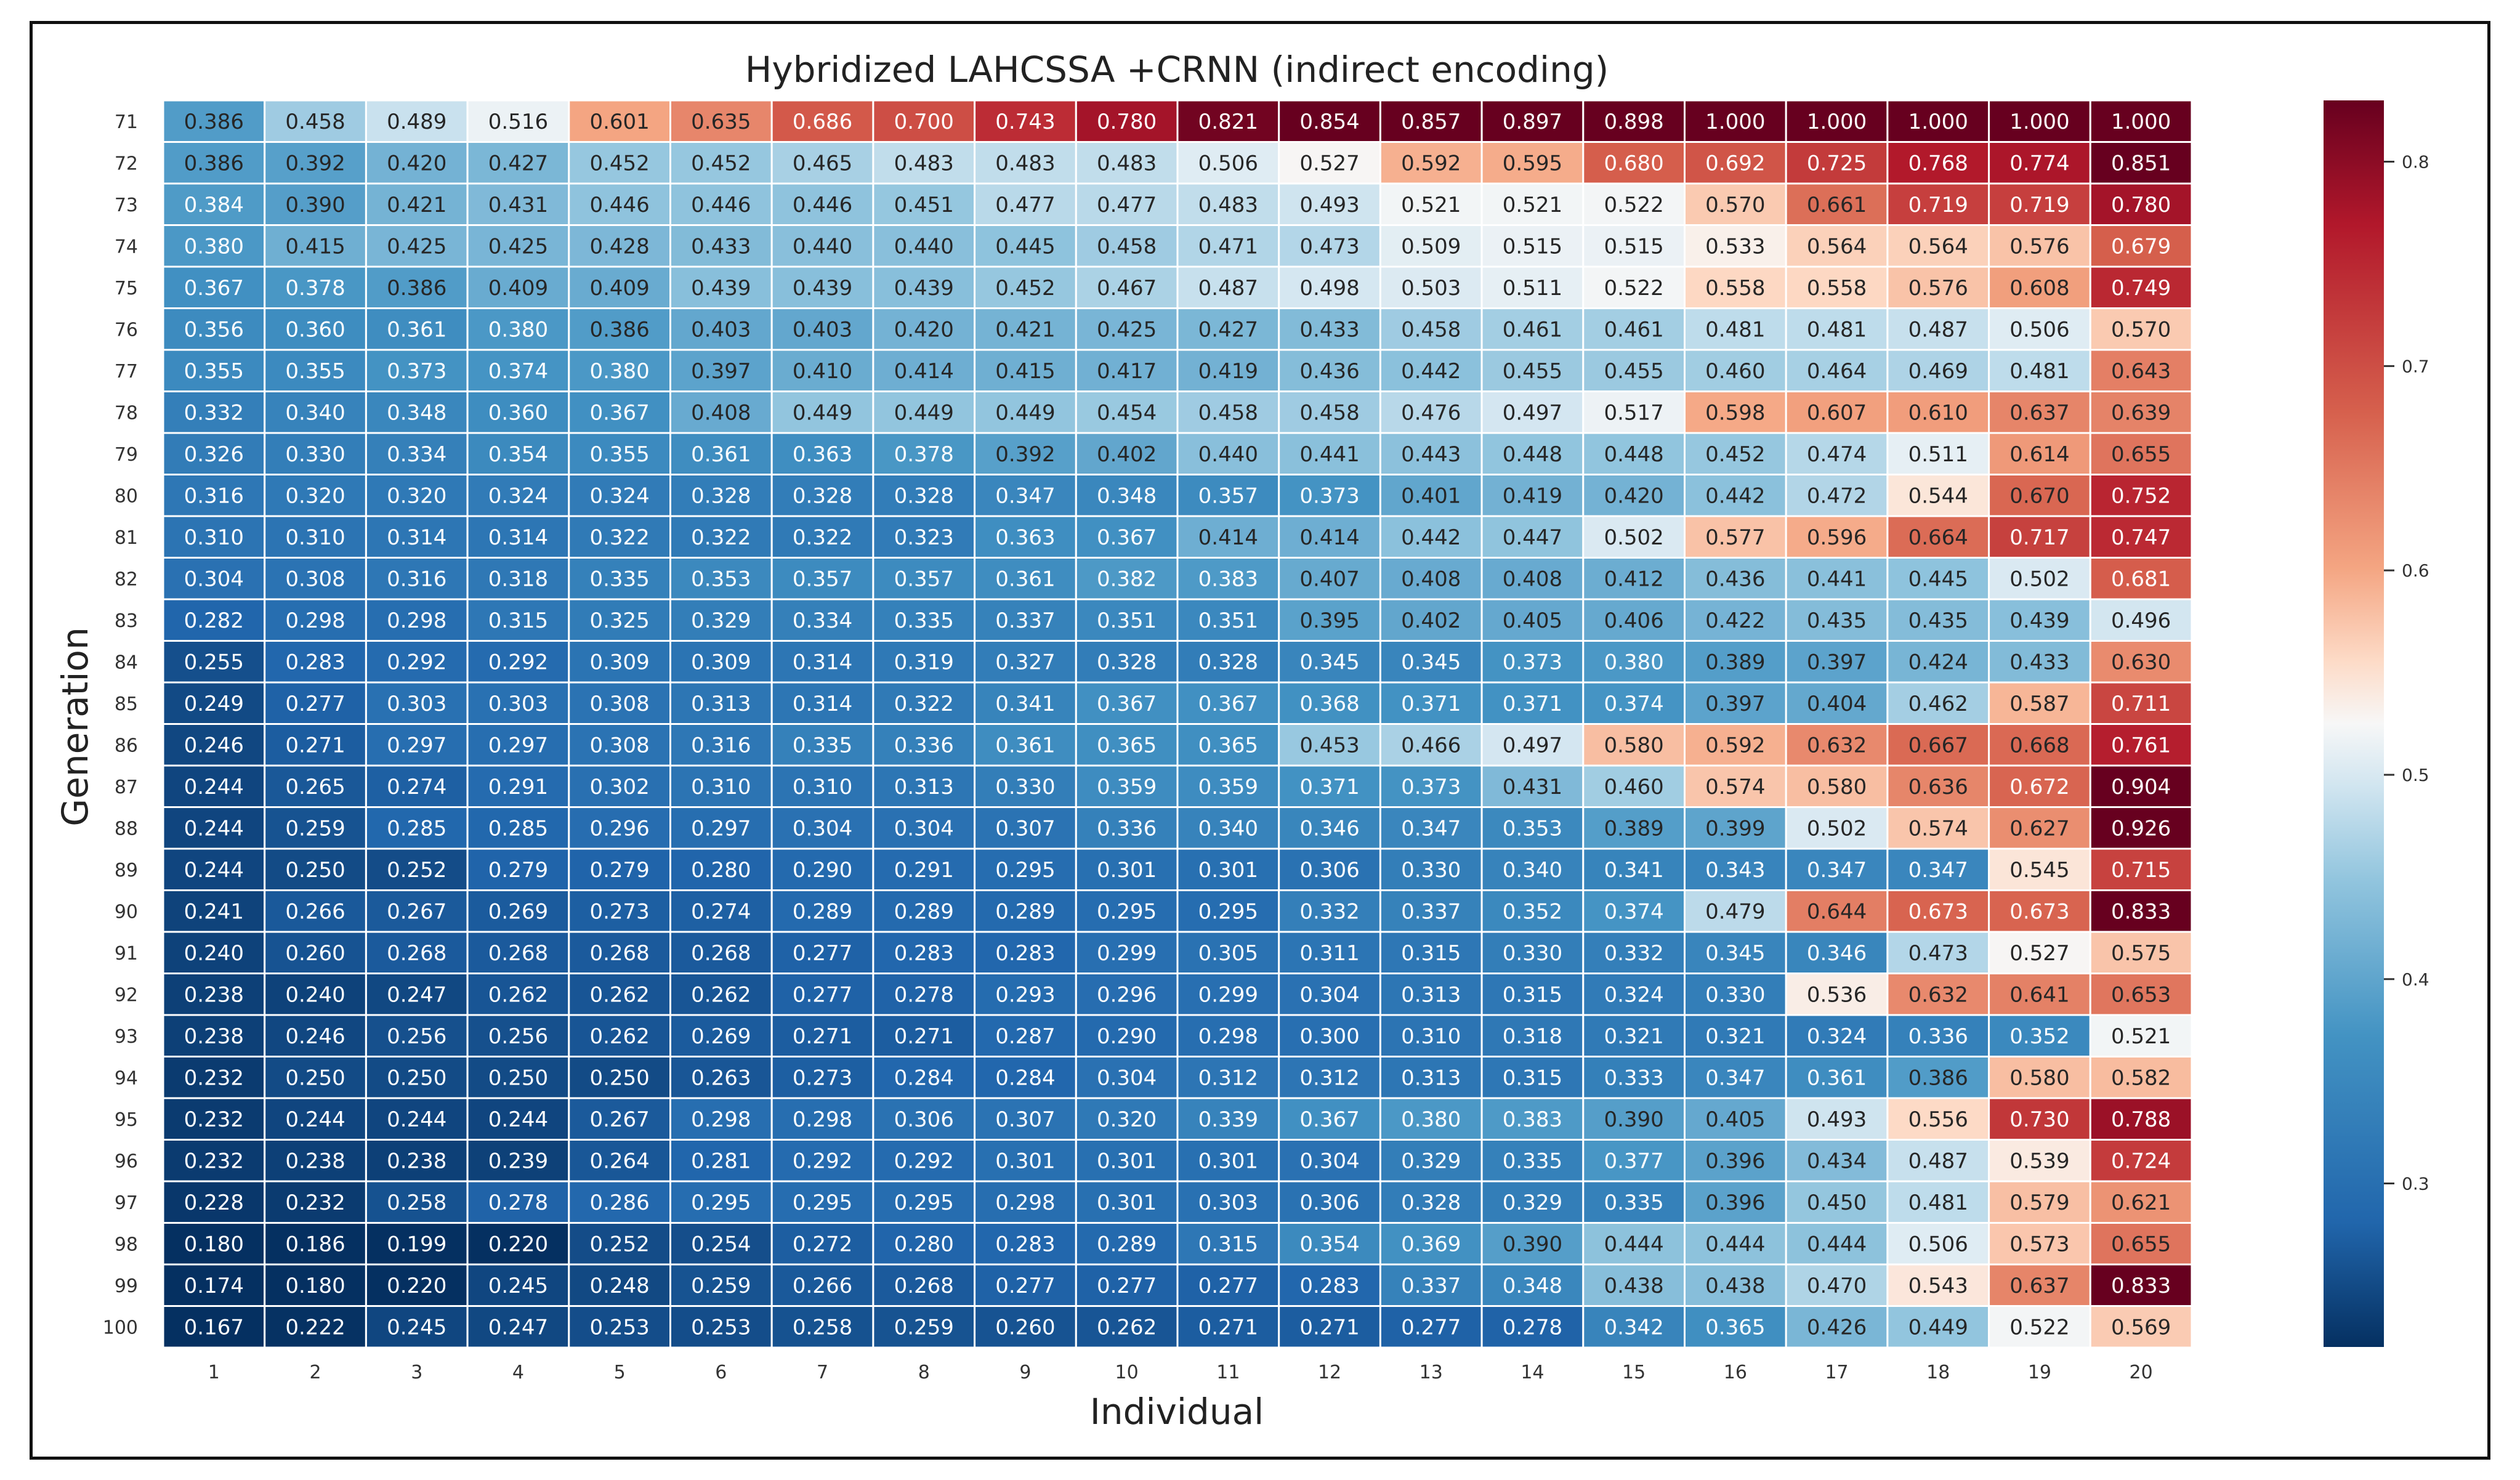 The width and height of the screenshot is (2520, 1480). Describe the element at coordinates (1127, 911) in the screenshot. I see `cell-value-label: 0.295` at that location.